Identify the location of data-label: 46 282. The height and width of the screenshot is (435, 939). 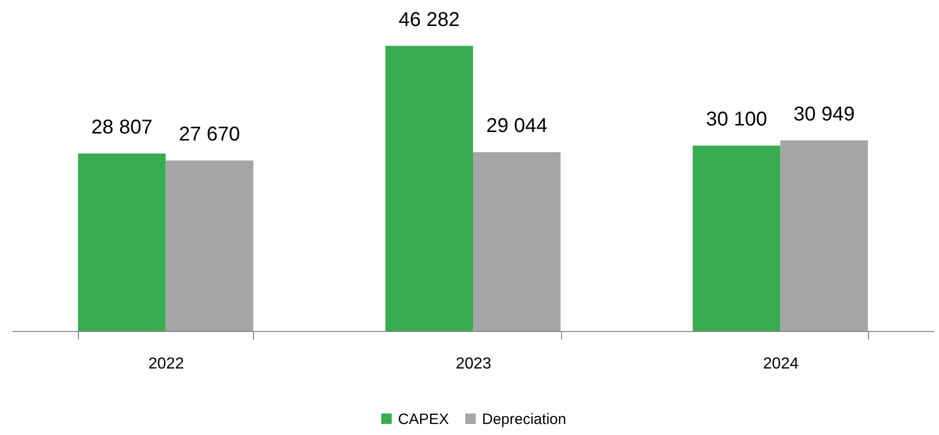
(429, 19).